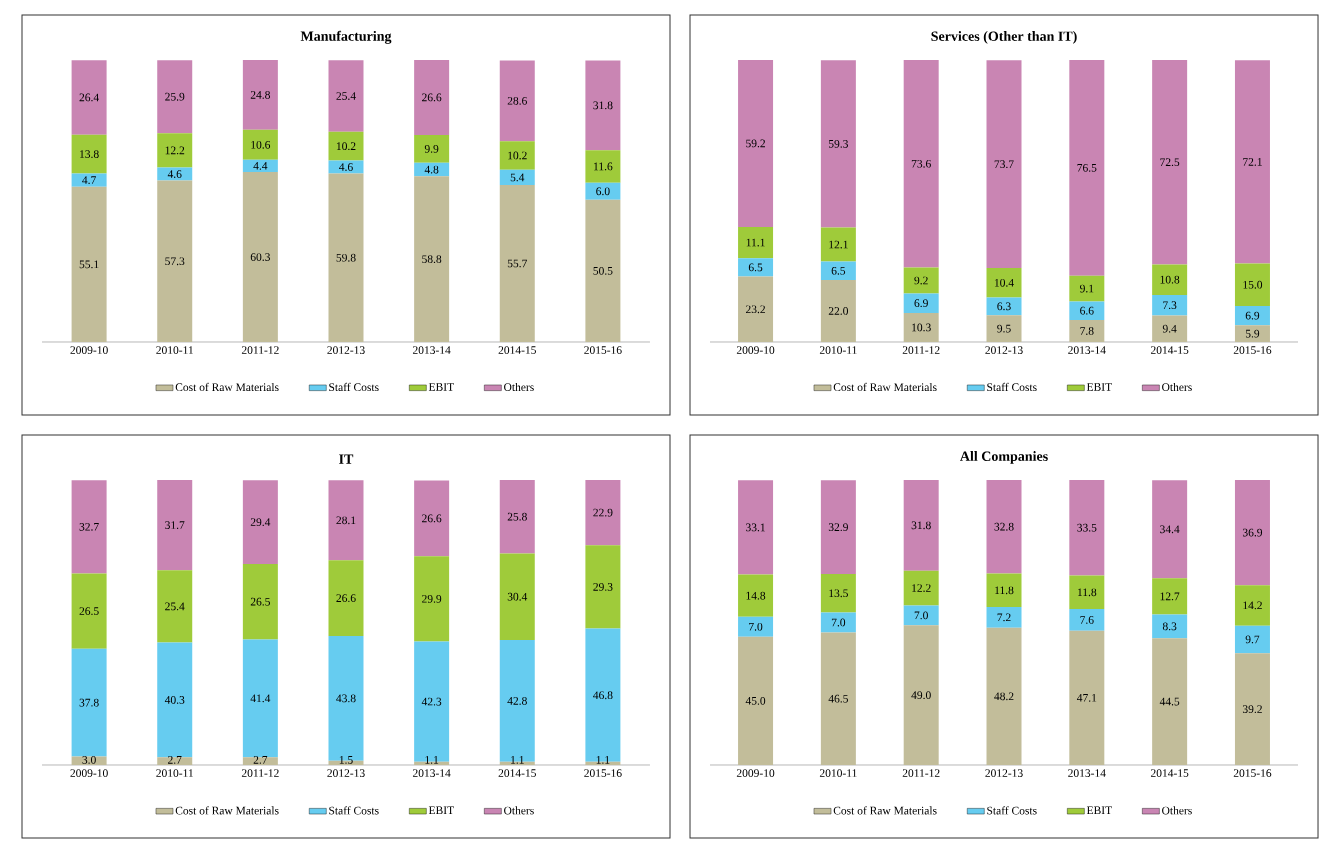 The width and height of the screenshot is (1338, 843). I want to click on data-label: 26.4, so click(89, 97).